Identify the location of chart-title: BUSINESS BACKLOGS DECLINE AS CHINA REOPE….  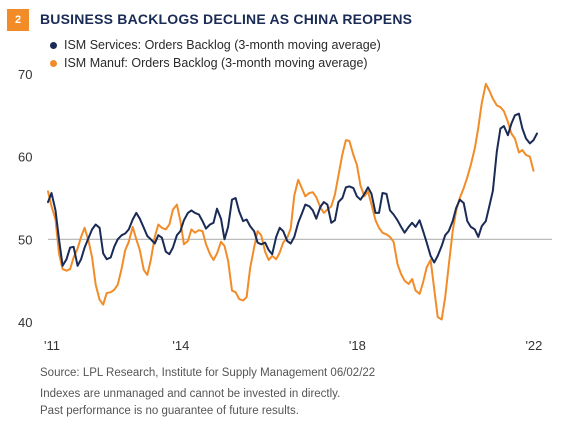
(226, 19).